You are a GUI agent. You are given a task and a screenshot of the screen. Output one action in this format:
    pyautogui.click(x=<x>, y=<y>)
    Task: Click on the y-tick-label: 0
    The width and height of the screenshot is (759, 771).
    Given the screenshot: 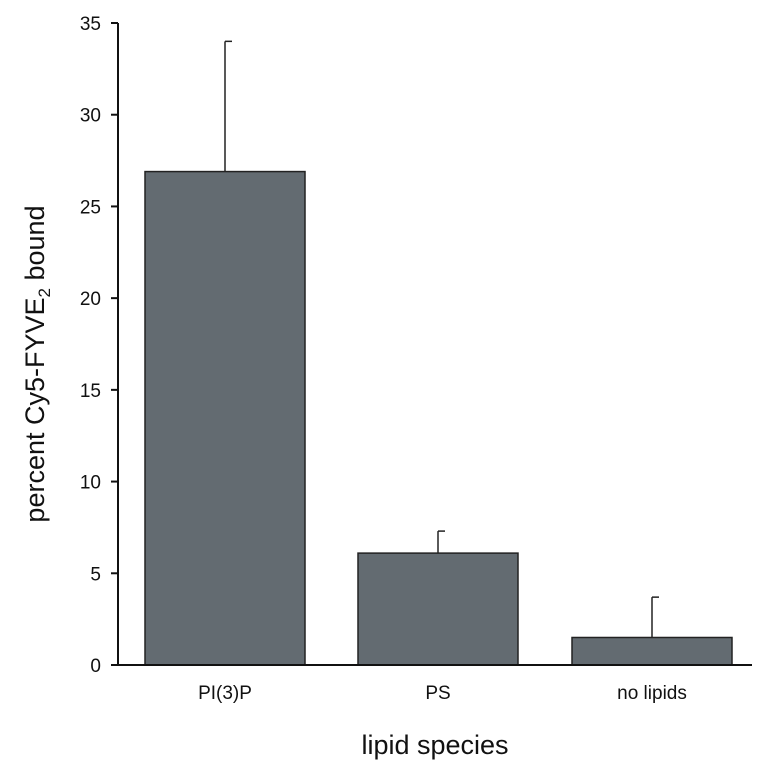 What is the action you would take?
    pyautogui.click(x=95, y=666)
    